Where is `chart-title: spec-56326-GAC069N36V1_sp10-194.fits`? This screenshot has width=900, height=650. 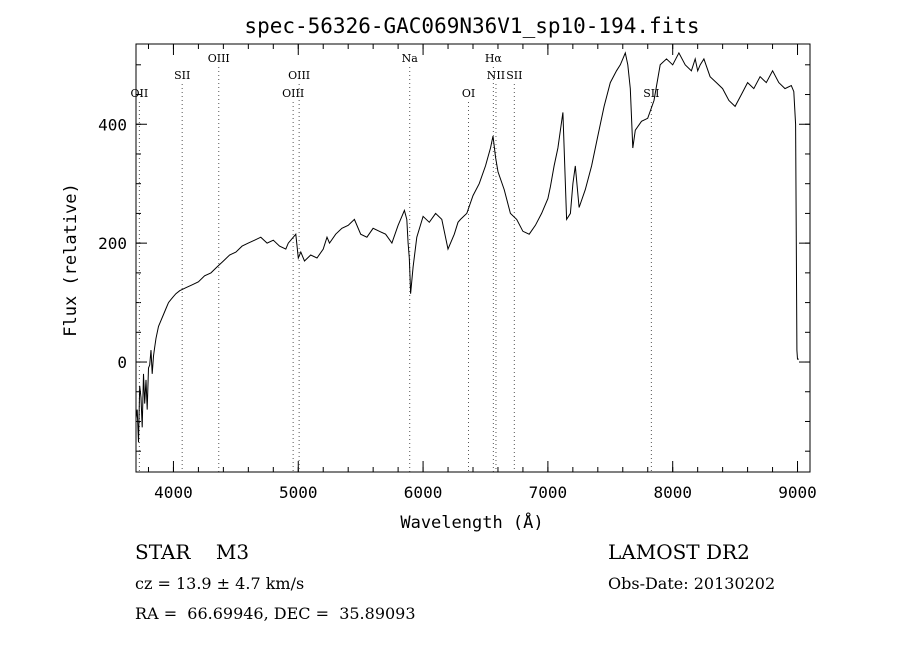
chart-title: spec-56326-GAC069N36V1_sp10-194.fits is located at coordinates (471, 26).